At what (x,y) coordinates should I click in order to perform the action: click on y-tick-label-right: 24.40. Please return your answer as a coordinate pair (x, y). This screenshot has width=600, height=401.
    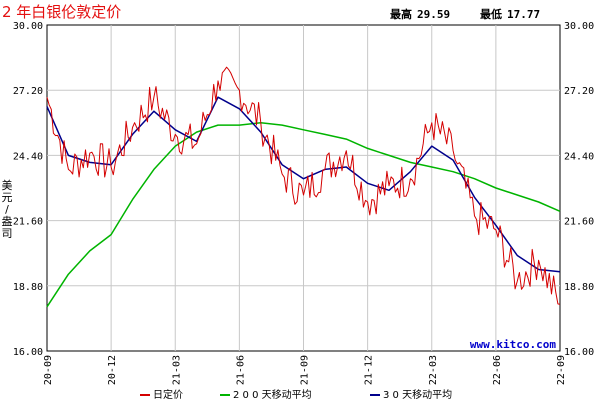
    Looking at the image, I should click on (579, 156).